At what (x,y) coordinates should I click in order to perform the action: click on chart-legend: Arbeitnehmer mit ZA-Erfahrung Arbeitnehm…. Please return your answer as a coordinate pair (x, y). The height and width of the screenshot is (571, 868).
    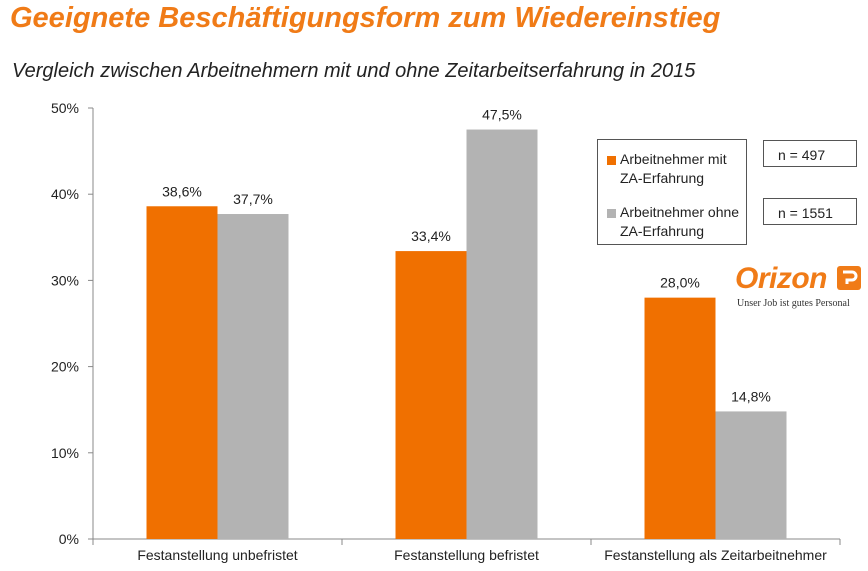
    Looking at the image, I should click on (672, 192).